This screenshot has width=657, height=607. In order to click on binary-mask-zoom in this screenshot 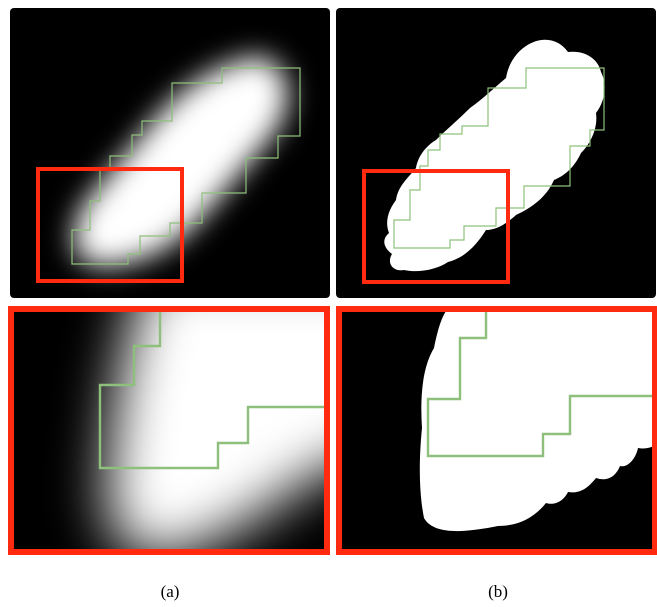, I will do `click(537, 419)`.